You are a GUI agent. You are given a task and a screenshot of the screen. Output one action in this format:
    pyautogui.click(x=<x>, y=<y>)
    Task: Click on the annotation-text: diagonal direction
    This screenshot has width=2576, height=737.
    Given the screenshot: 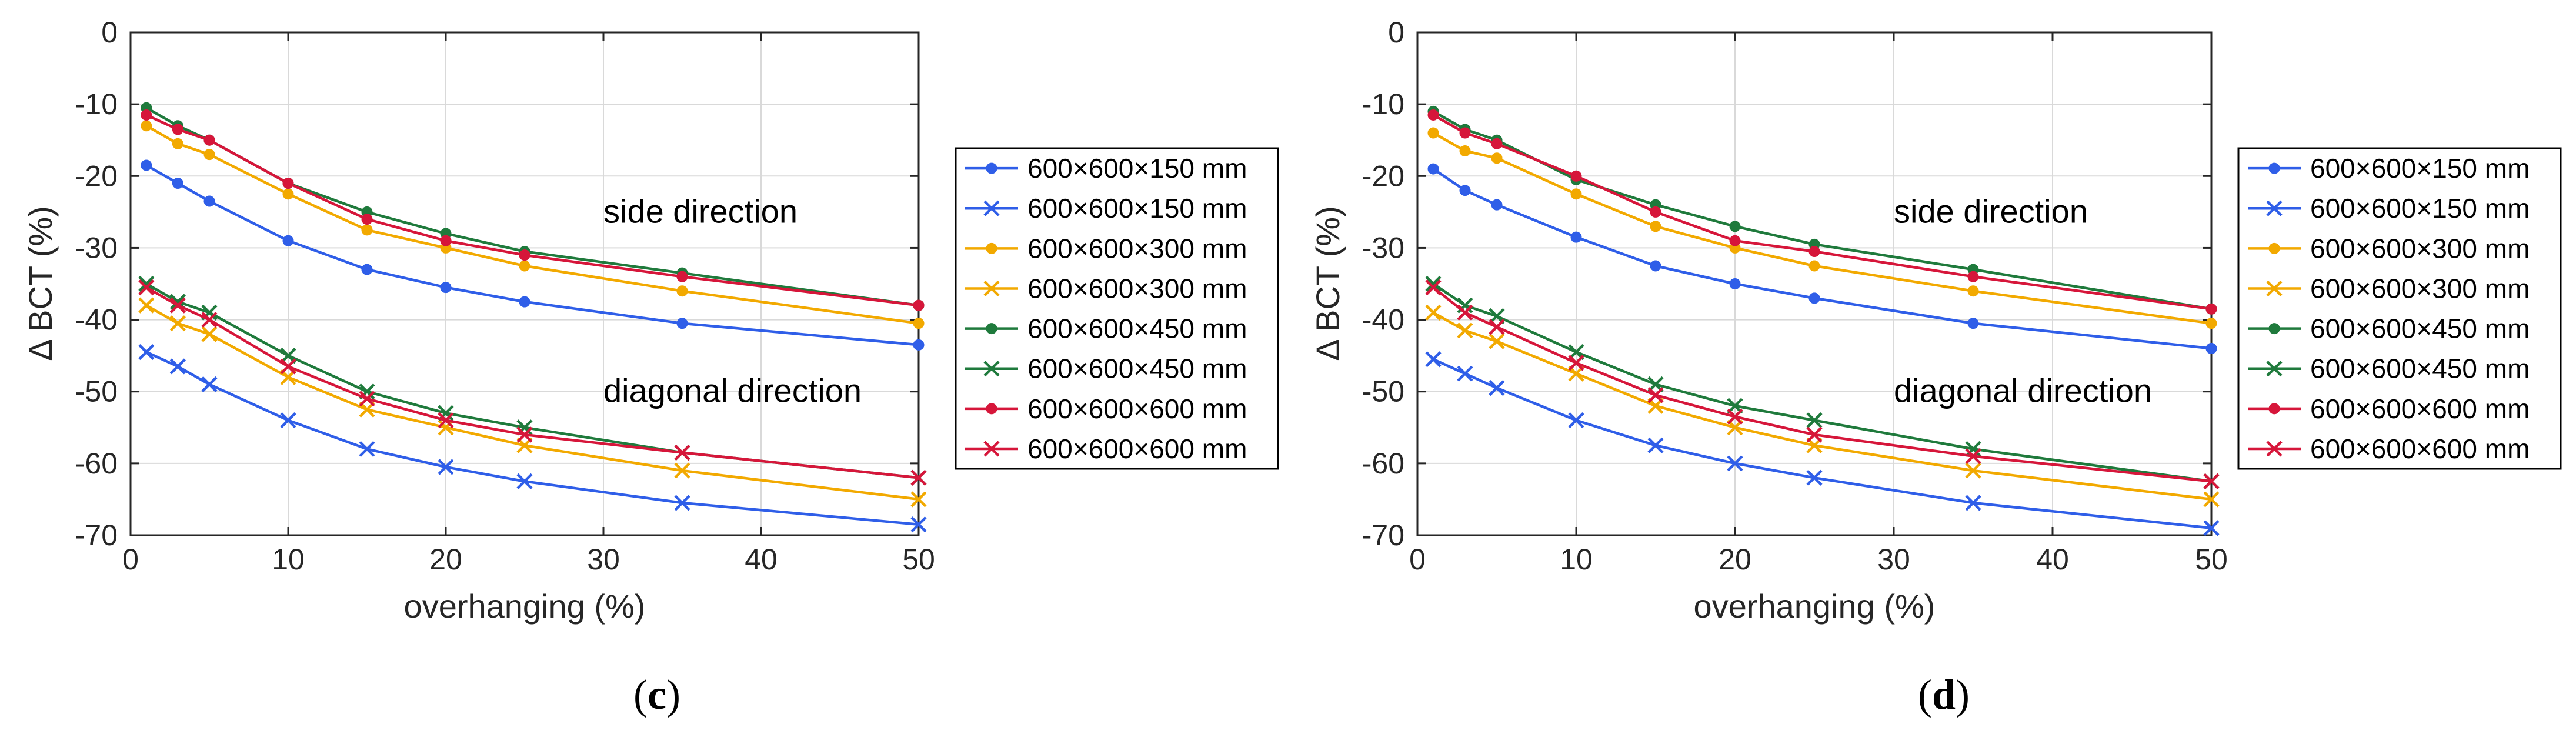 What is the action you would take?
    pyautogui.click(x=732, y=390)
    